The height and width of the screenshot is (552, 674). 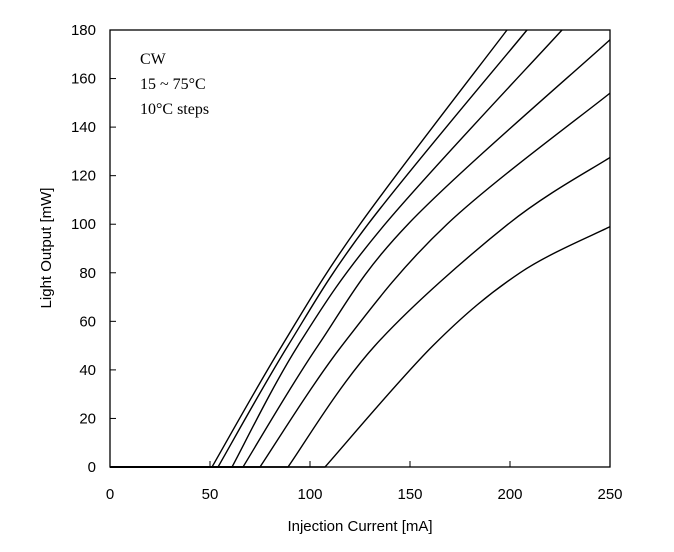 I want to click on y-tick-label: 180, so click(x=83, y=30).